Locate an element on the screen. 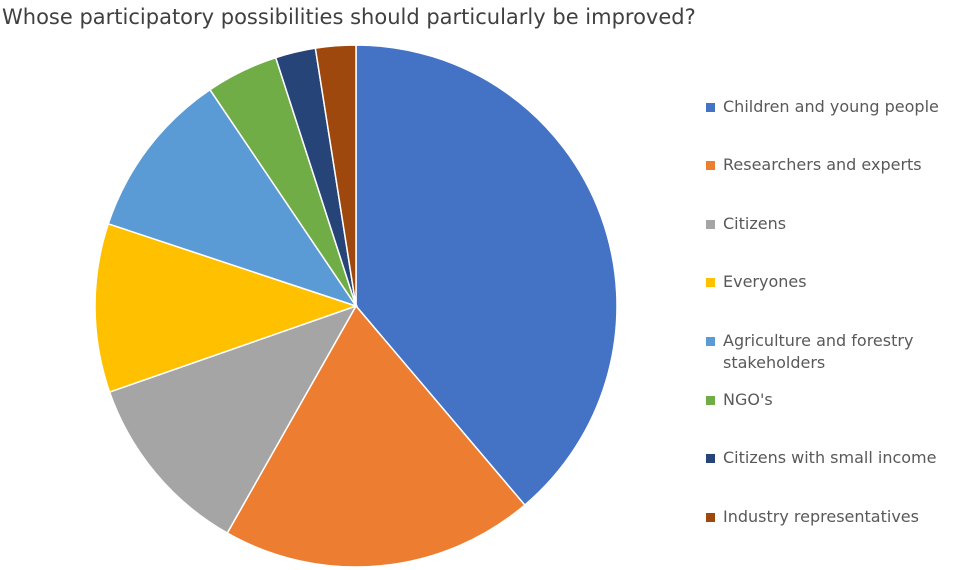 The image size is (957, 570). legend-item: Industry representatives is located at coordinates (831, 517).